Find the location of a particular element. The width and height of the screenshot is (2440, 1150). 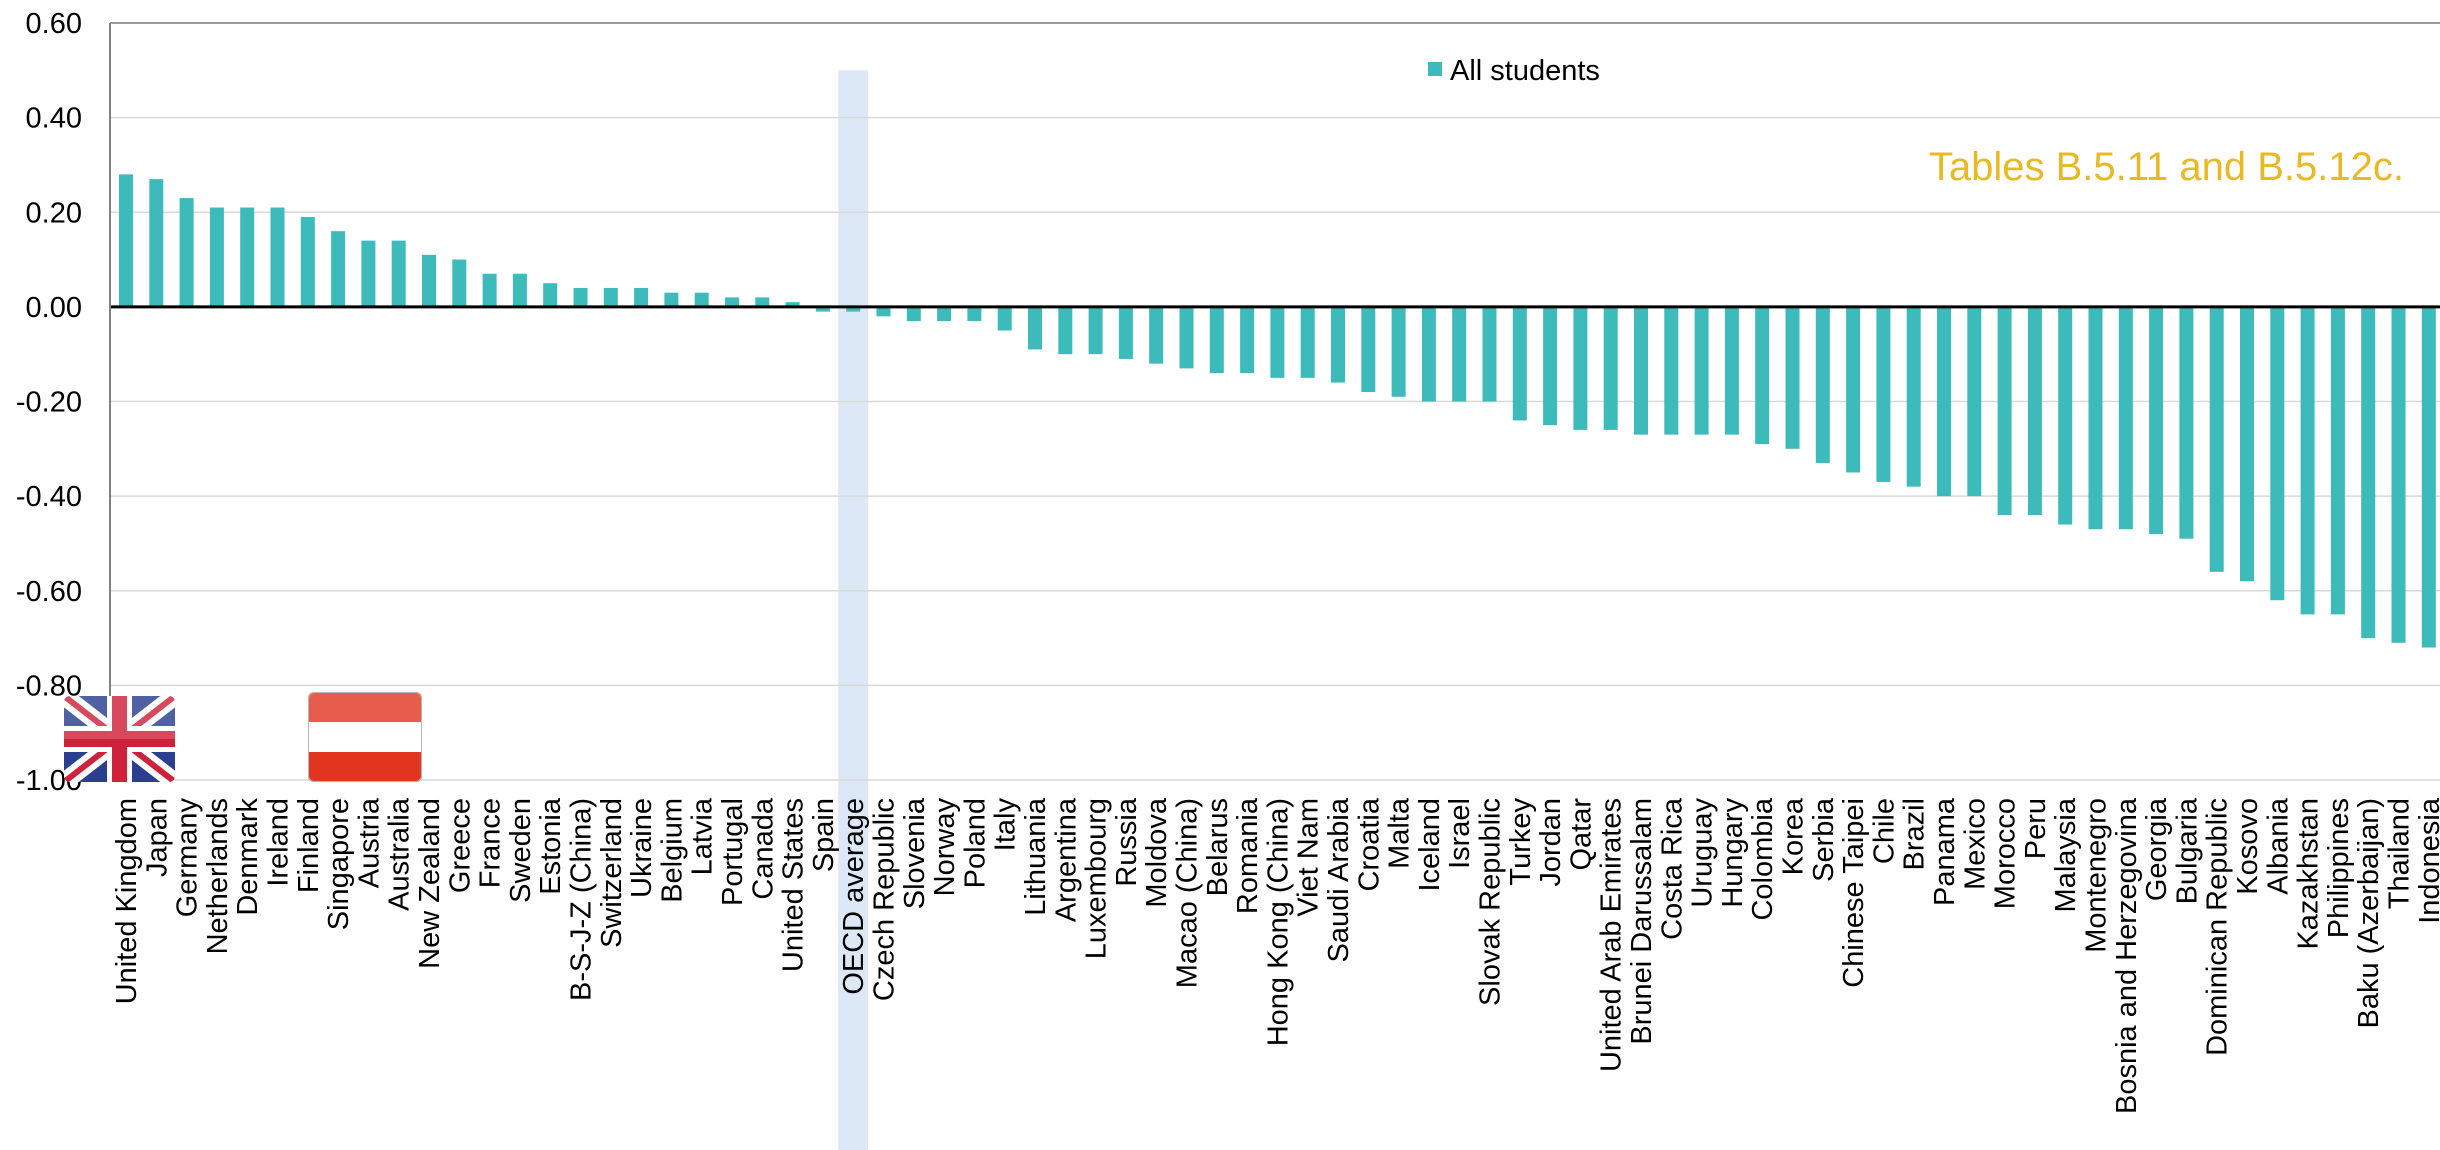

bar-finland is located at coordinates (307, 261).